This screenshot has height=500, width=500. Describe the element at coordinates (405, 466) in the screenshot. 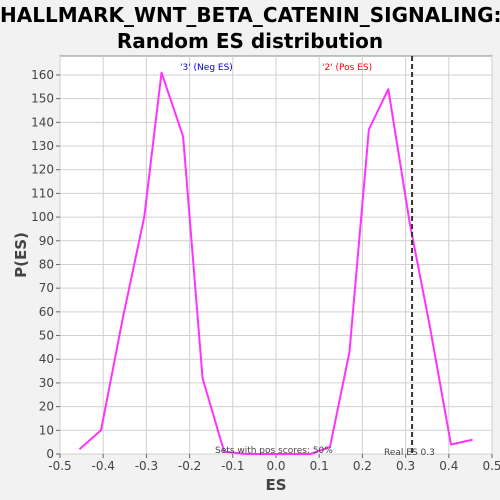

I see `x-tick-label: 0.3` at that location.